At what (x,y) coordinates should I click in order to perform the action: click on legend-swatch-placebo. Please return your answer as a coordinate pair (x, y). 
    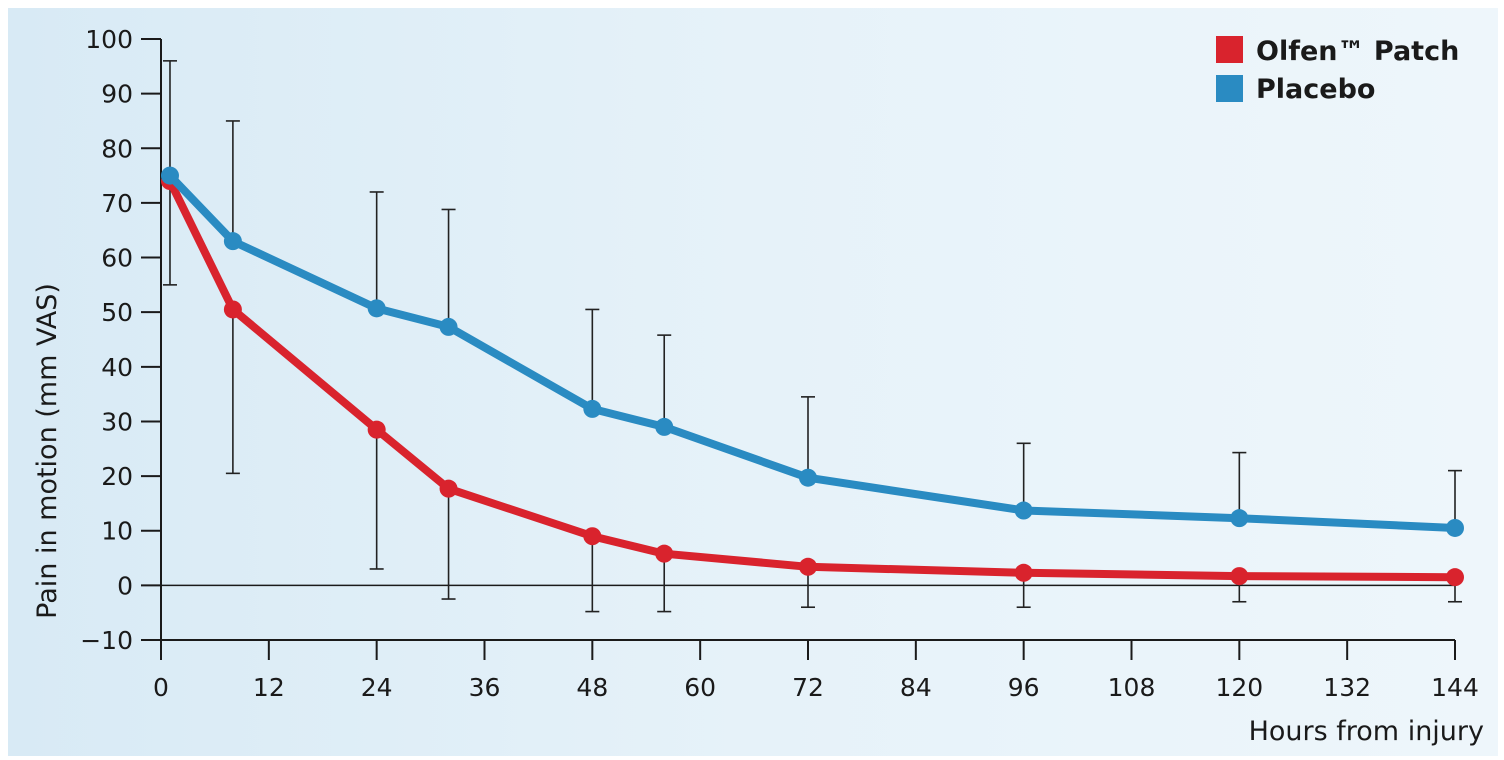
    Looking at the image, I should click on (1229, 88).